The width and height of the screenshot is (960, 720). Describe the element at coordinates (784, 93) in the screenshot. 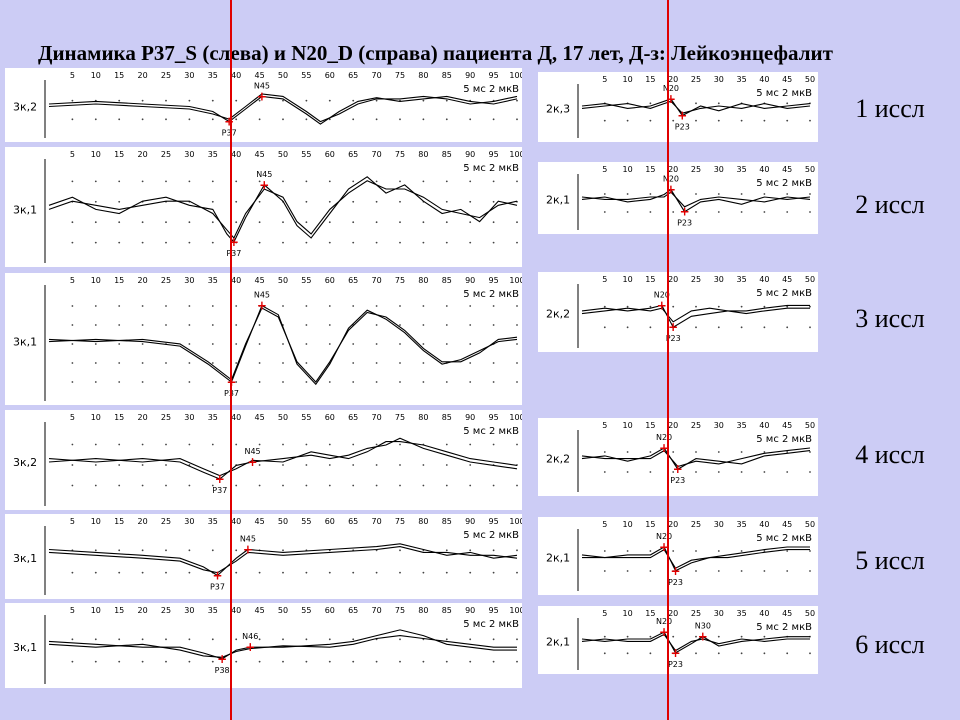

I see `scale-label: 5 мс 2 мкВ` at that location.